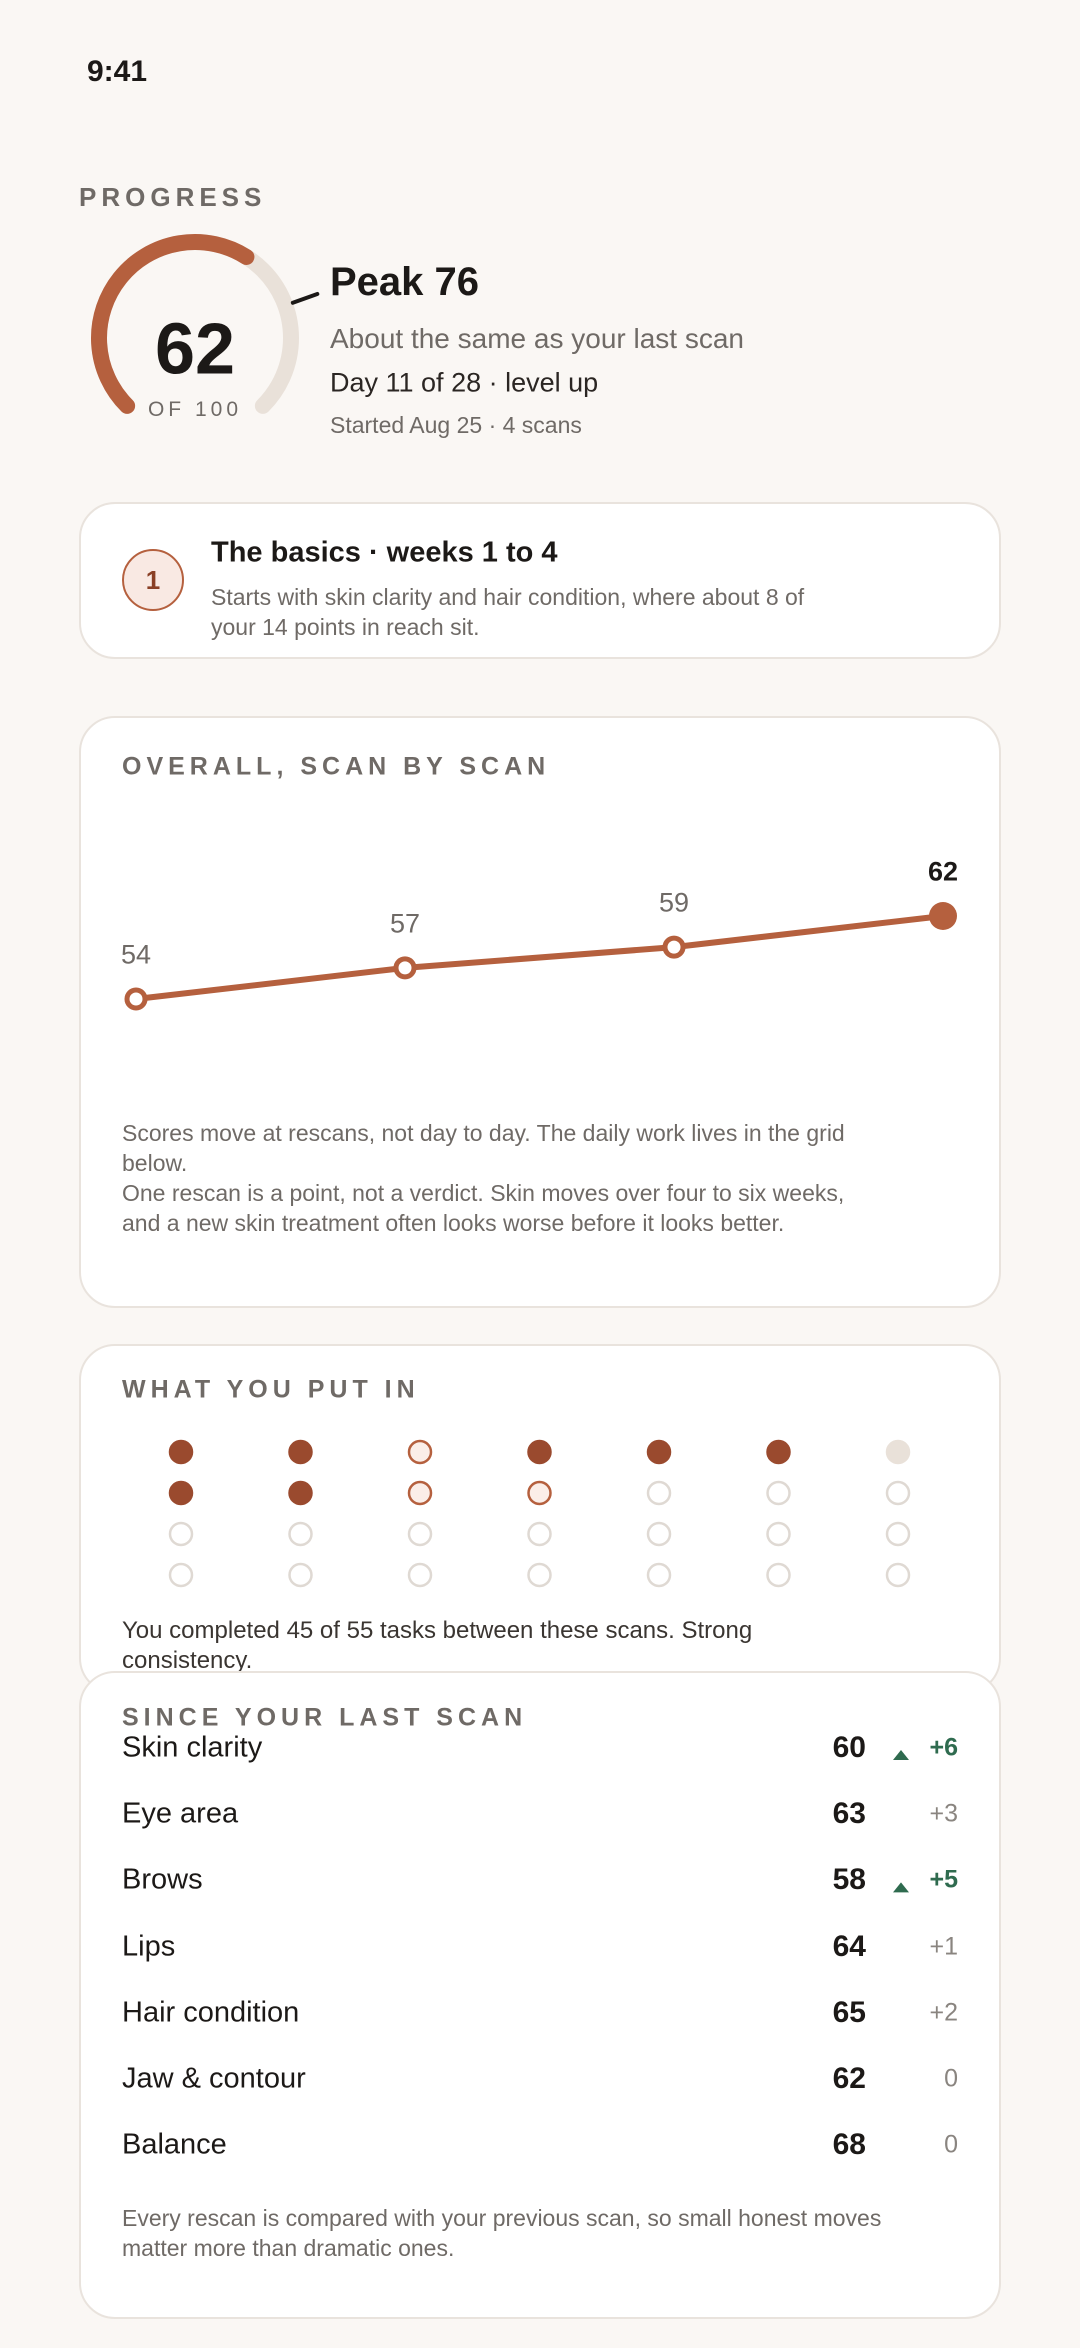 Image resolution: width=1080 pixels, height=2348 pixels. Describe the element at coordinates (849, 1946) in the screenshot. I see `metric-score: 64` at that location.